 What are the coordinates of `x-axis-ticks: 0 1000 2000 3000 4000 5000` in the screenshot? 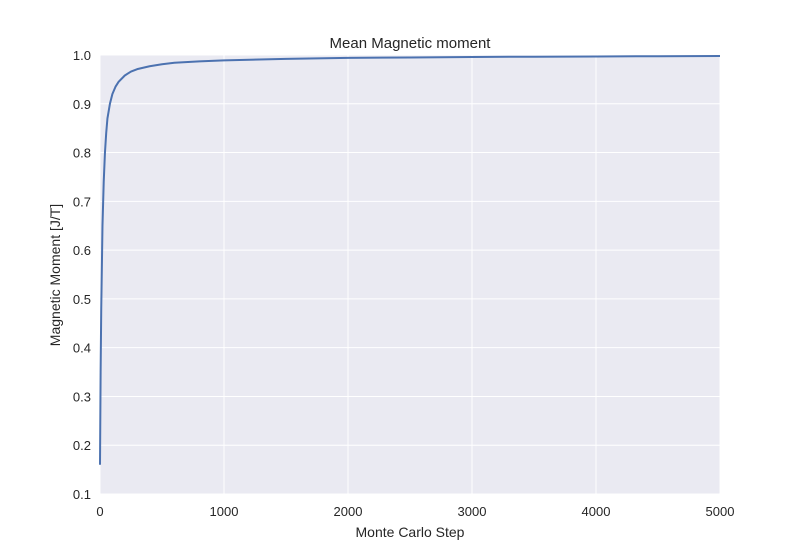 It's located at (415, 511).